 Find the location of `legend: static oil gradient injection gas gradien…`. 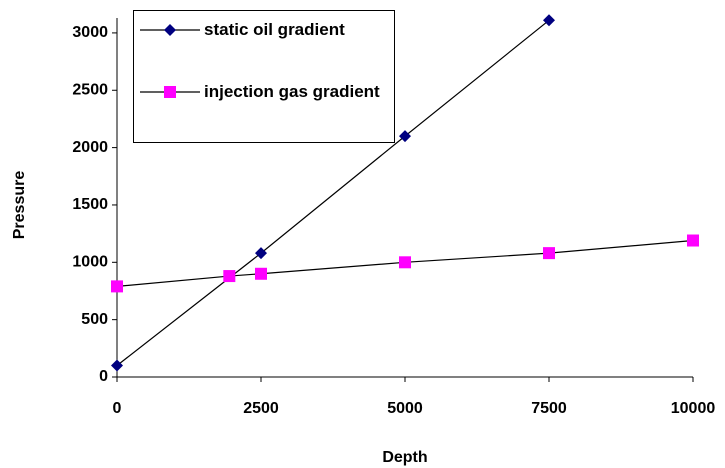

legend: static oil gradient injection gas gradien… is located at coordinates (264, 76).